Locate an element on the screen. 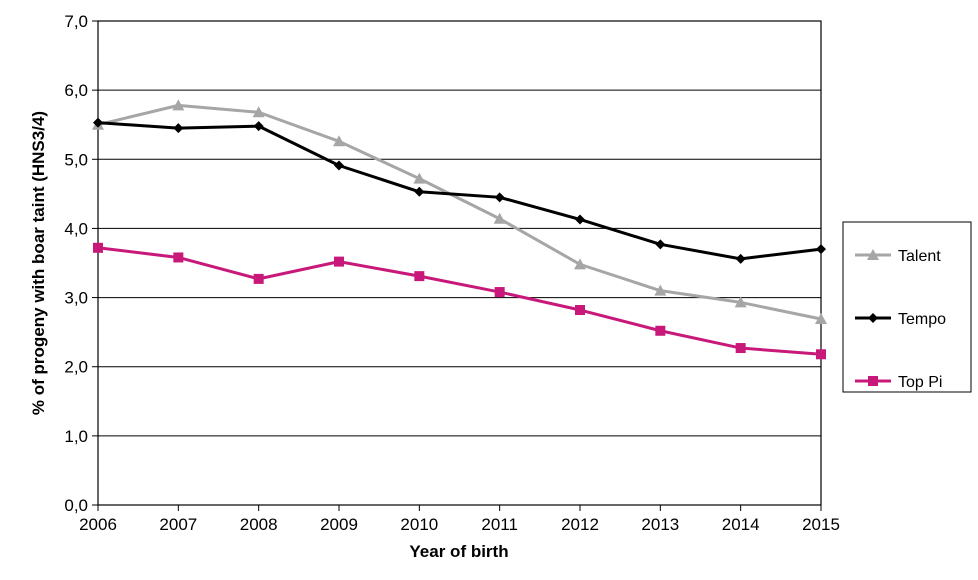  x-tick-label: 2006 is located at coordinates (98, 524).